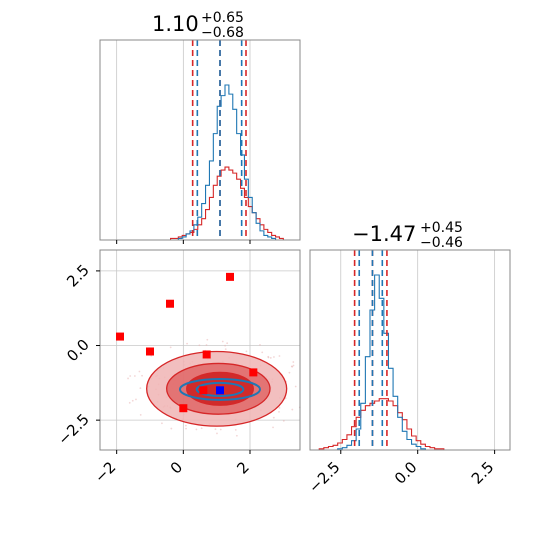 The image size is (550, 550). I want to click on marker-blue-square, so click(220, 390).